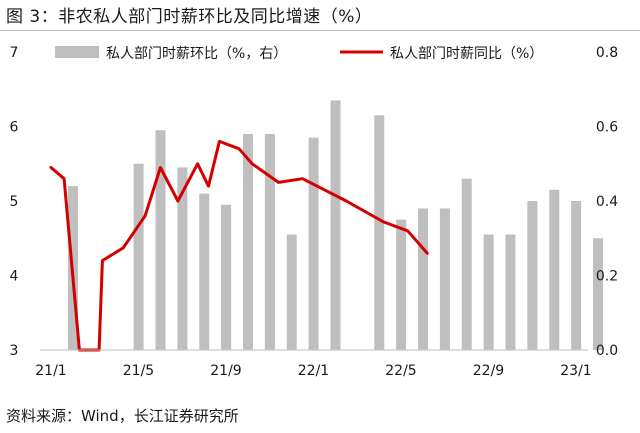  What do you see at coordinates (320, 30) in the screenshot?
I see `title-divider` at bounding box center [320, 30].